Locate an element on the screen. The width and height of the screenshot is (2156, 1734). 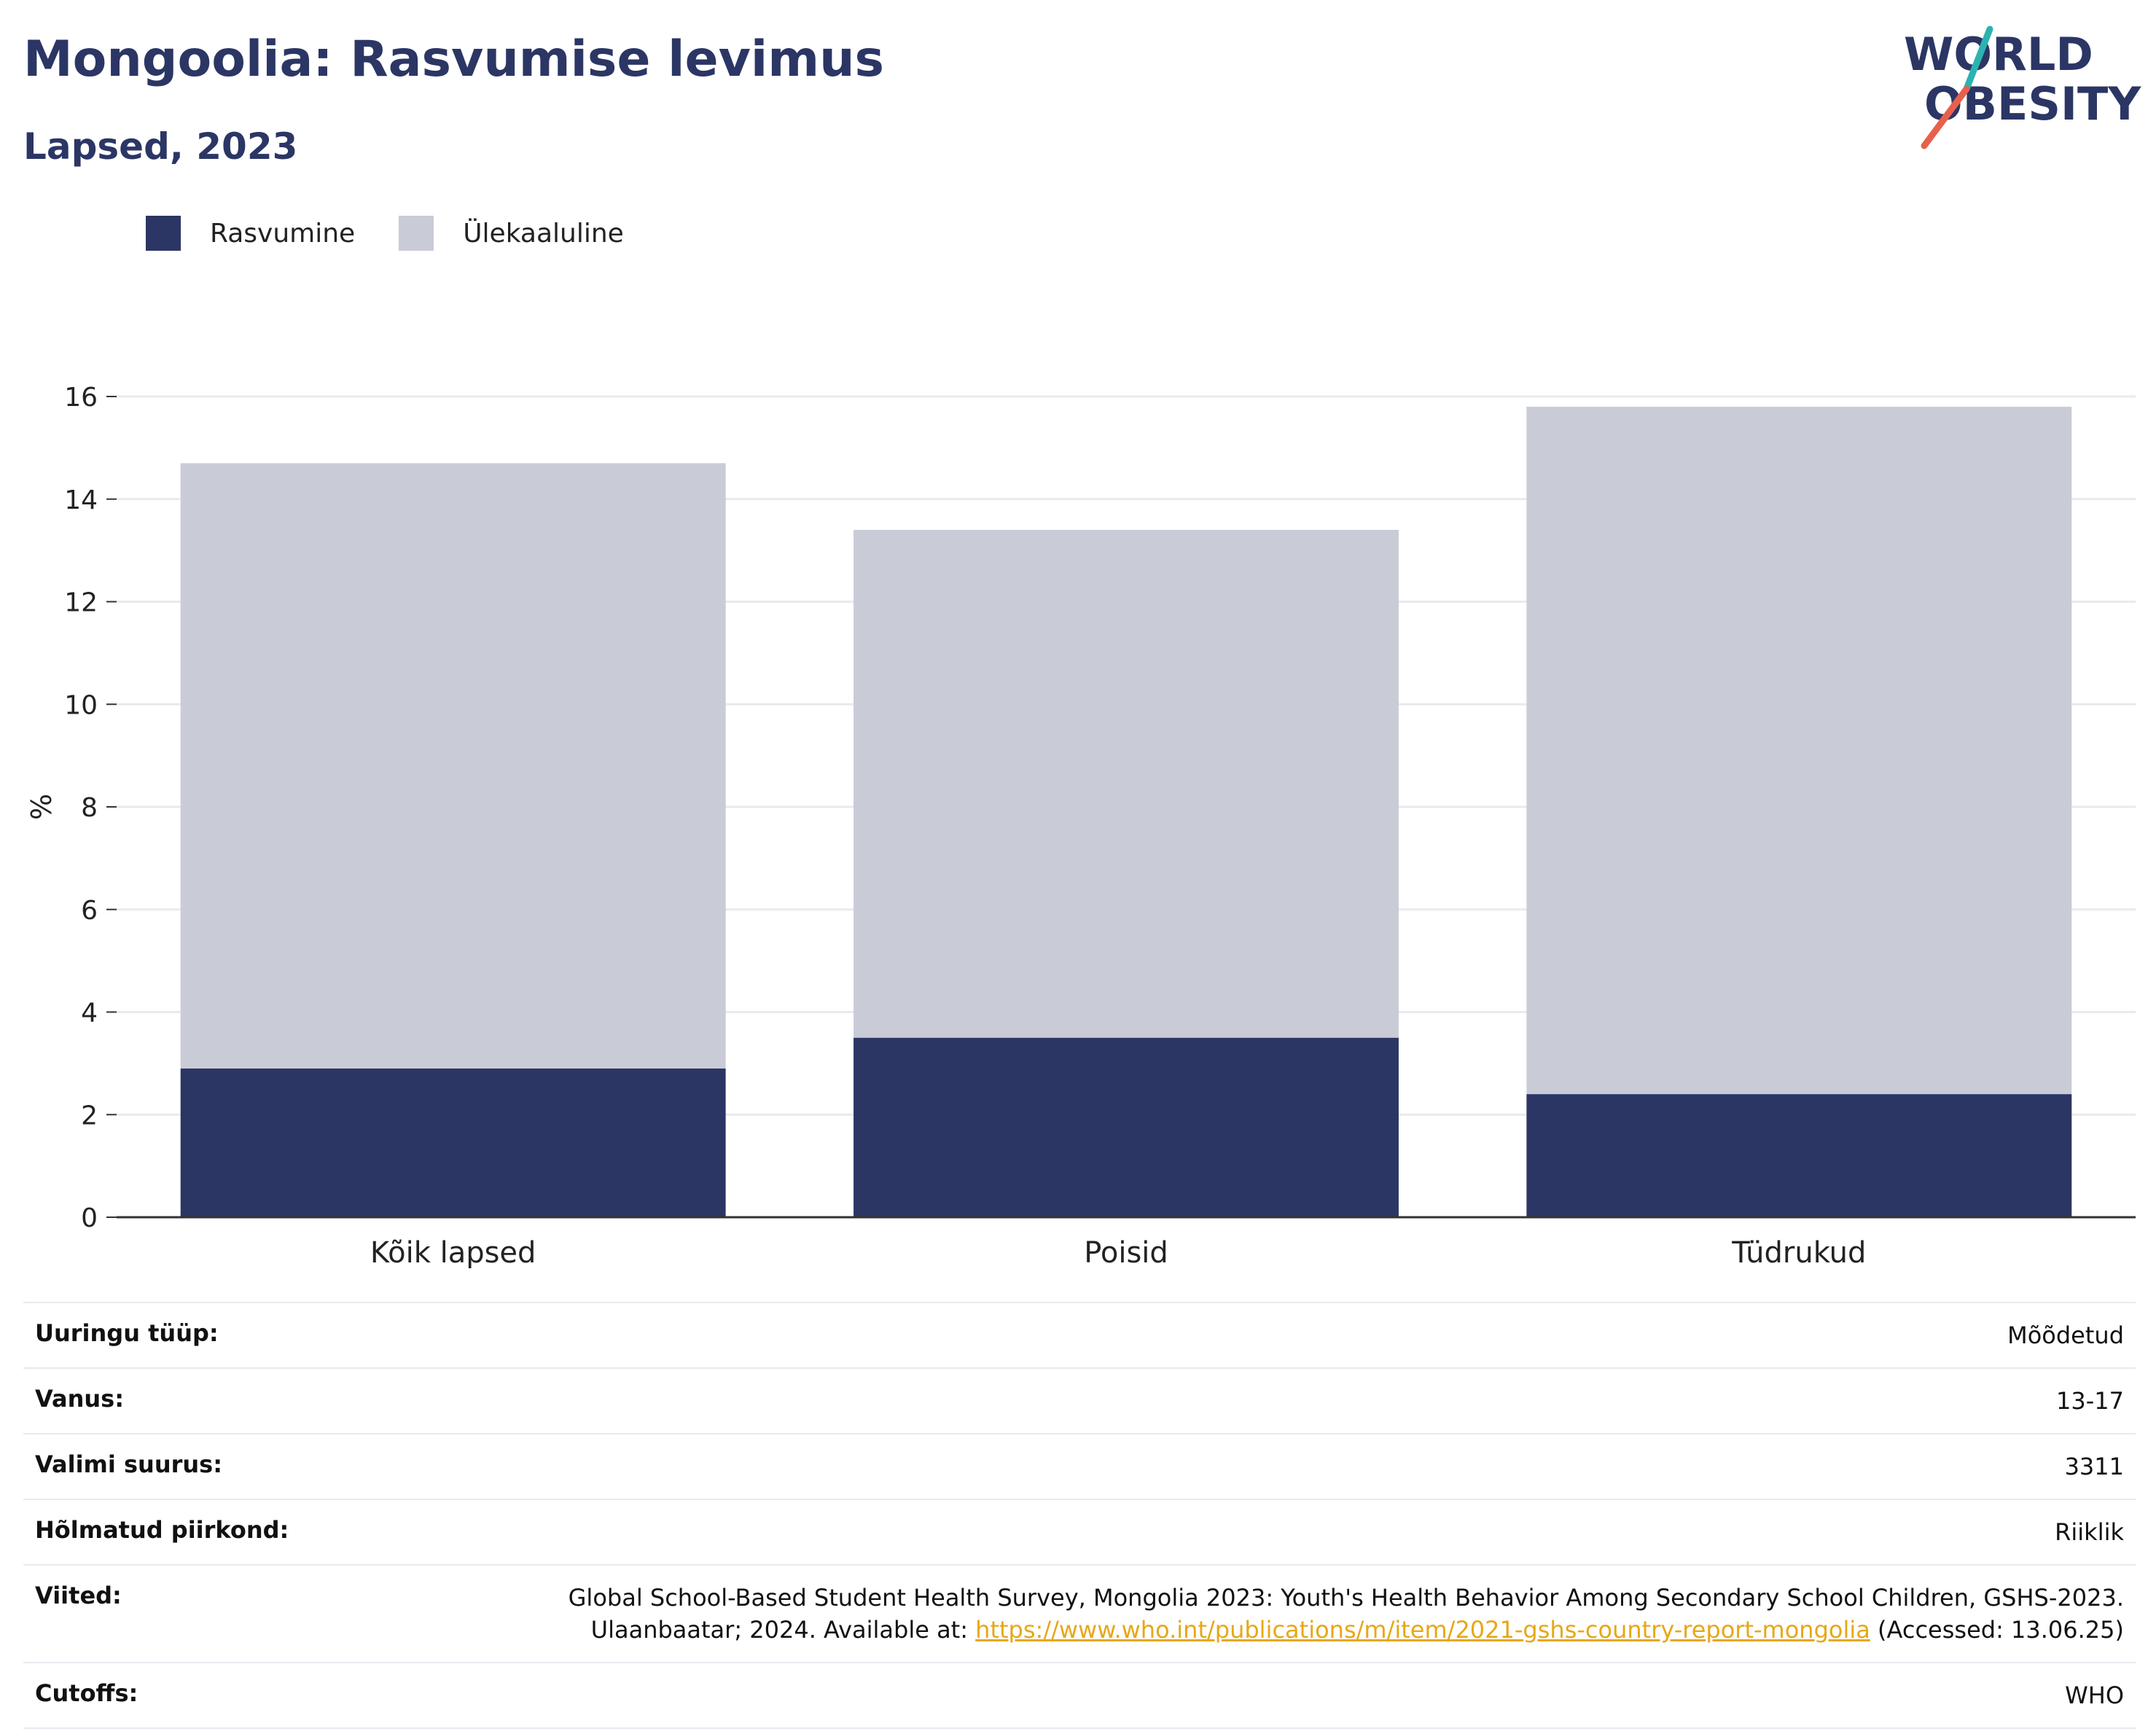
page-subtitle: Lapsed, 2023 is located at coordinates (160, 146).